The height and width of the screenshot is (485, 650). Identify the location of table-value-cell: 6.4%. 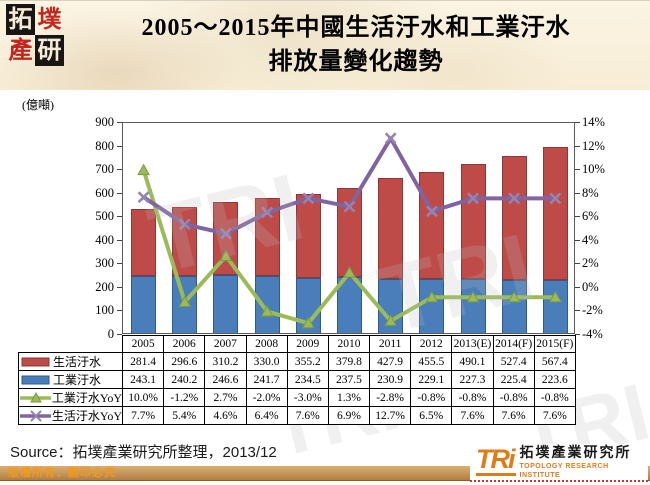
(266, 415).